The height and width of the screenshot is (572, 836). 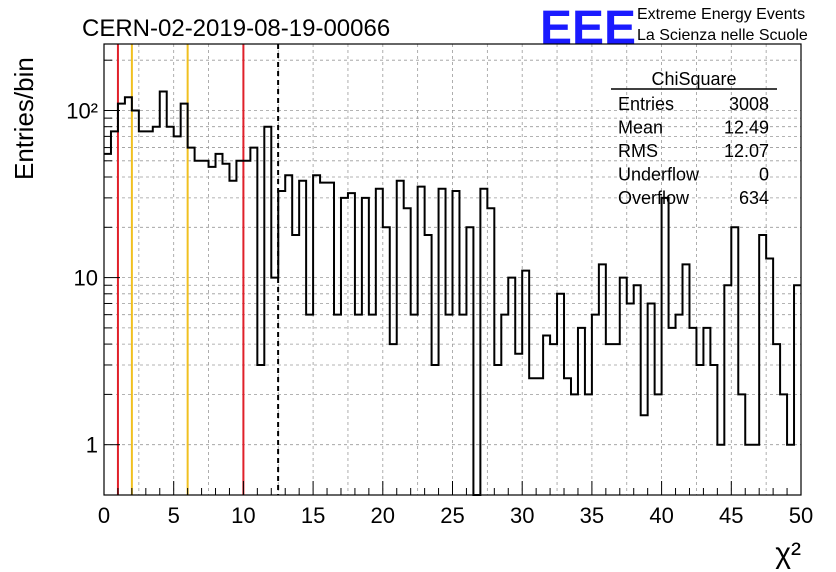 I want to click on x-tick-labels: 0 5 10 15 20 25 30 35 40 45 50, so click(x=455, y=515).